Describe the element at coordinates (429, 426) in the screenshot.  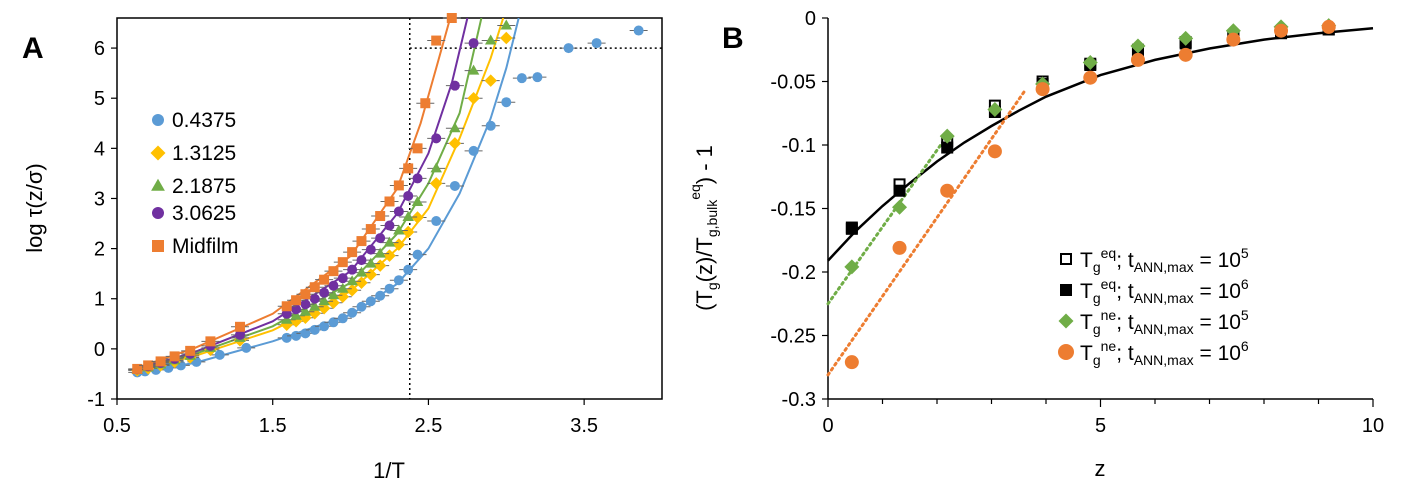
I see `x-tick-label: 2.5` at that location.